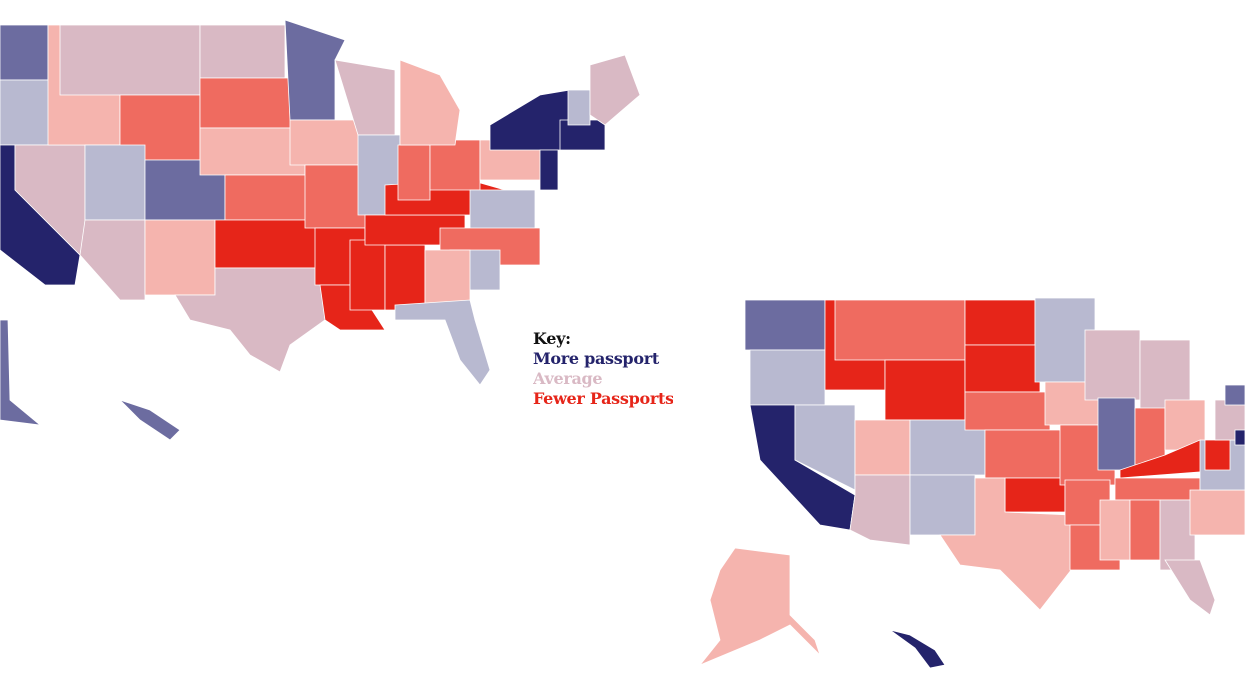 Image resolution: width=1245 pixels, height=700 pixels. Describe the element at coordinates (596, 358) in the screenshot. I see `legend-item: More passport` at that location.